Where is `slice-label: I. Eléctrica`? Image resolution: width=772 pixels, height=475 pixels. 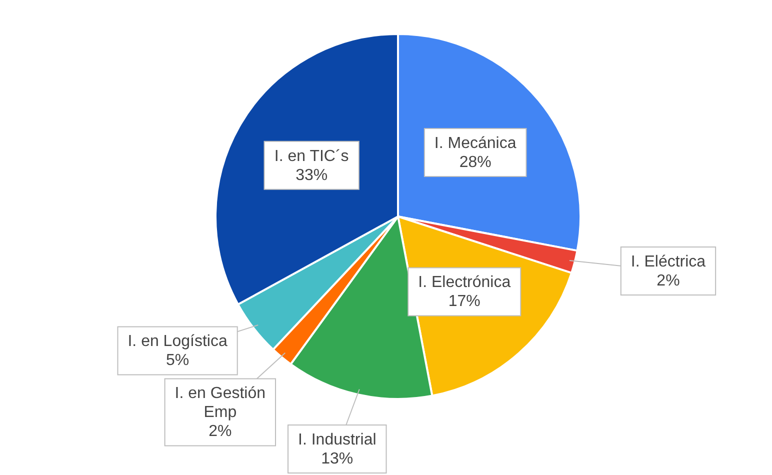
slice-label: I. Eléctrica is located at coordinates (668, 261).